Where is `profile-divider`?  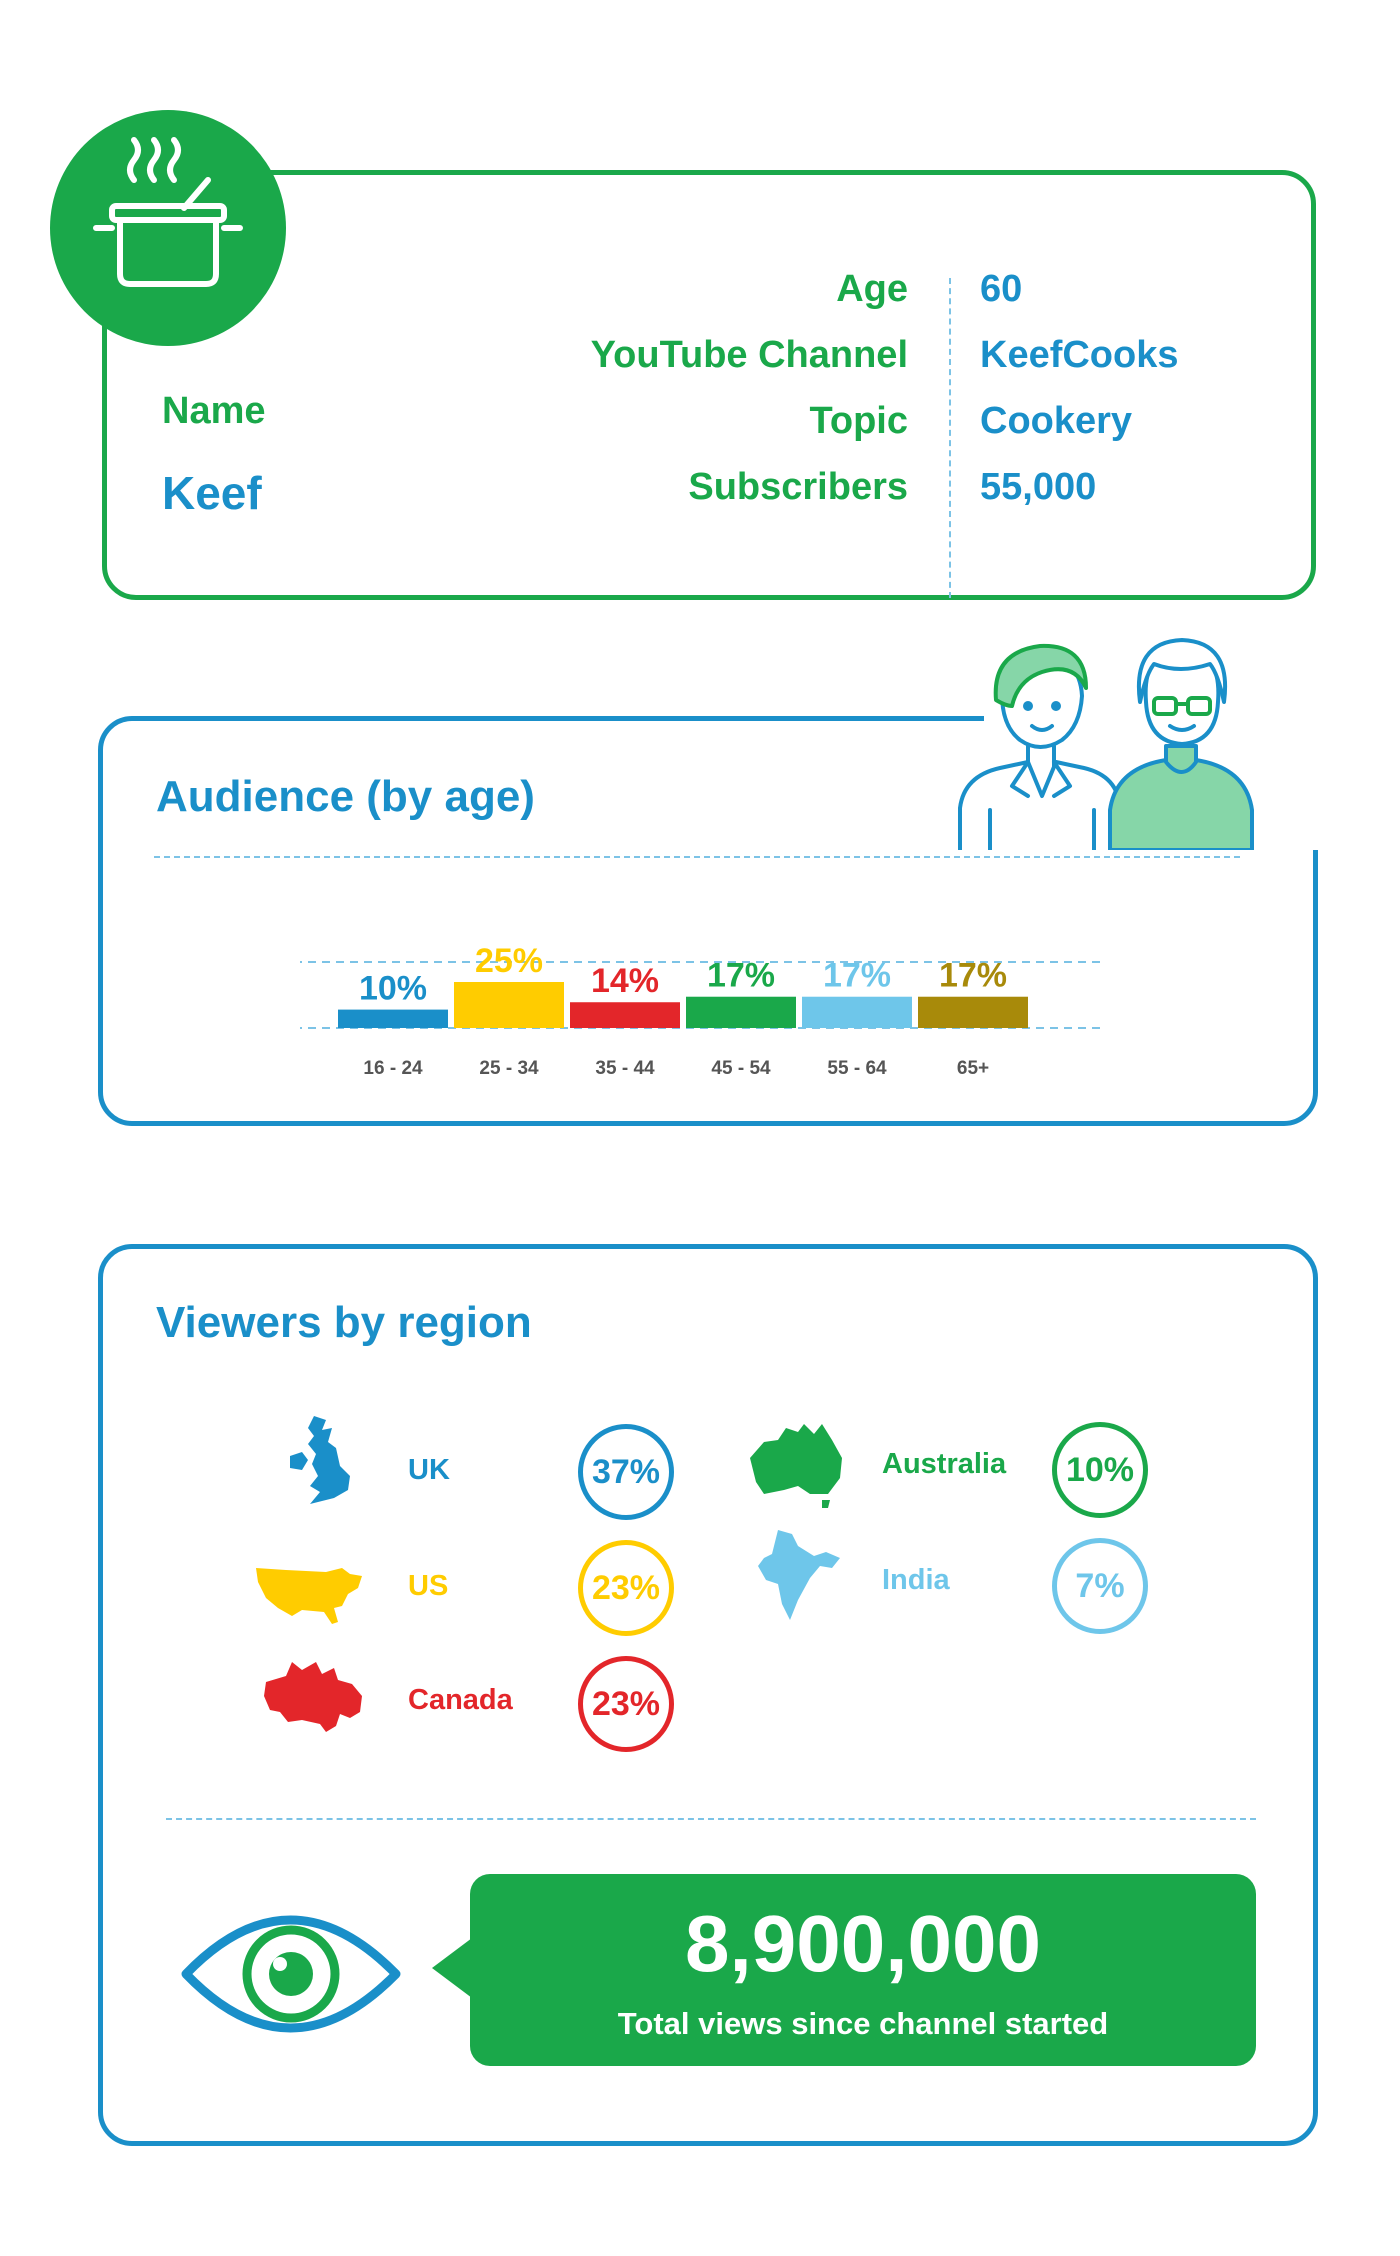 profile-divider is located at coordinates (950, 438).